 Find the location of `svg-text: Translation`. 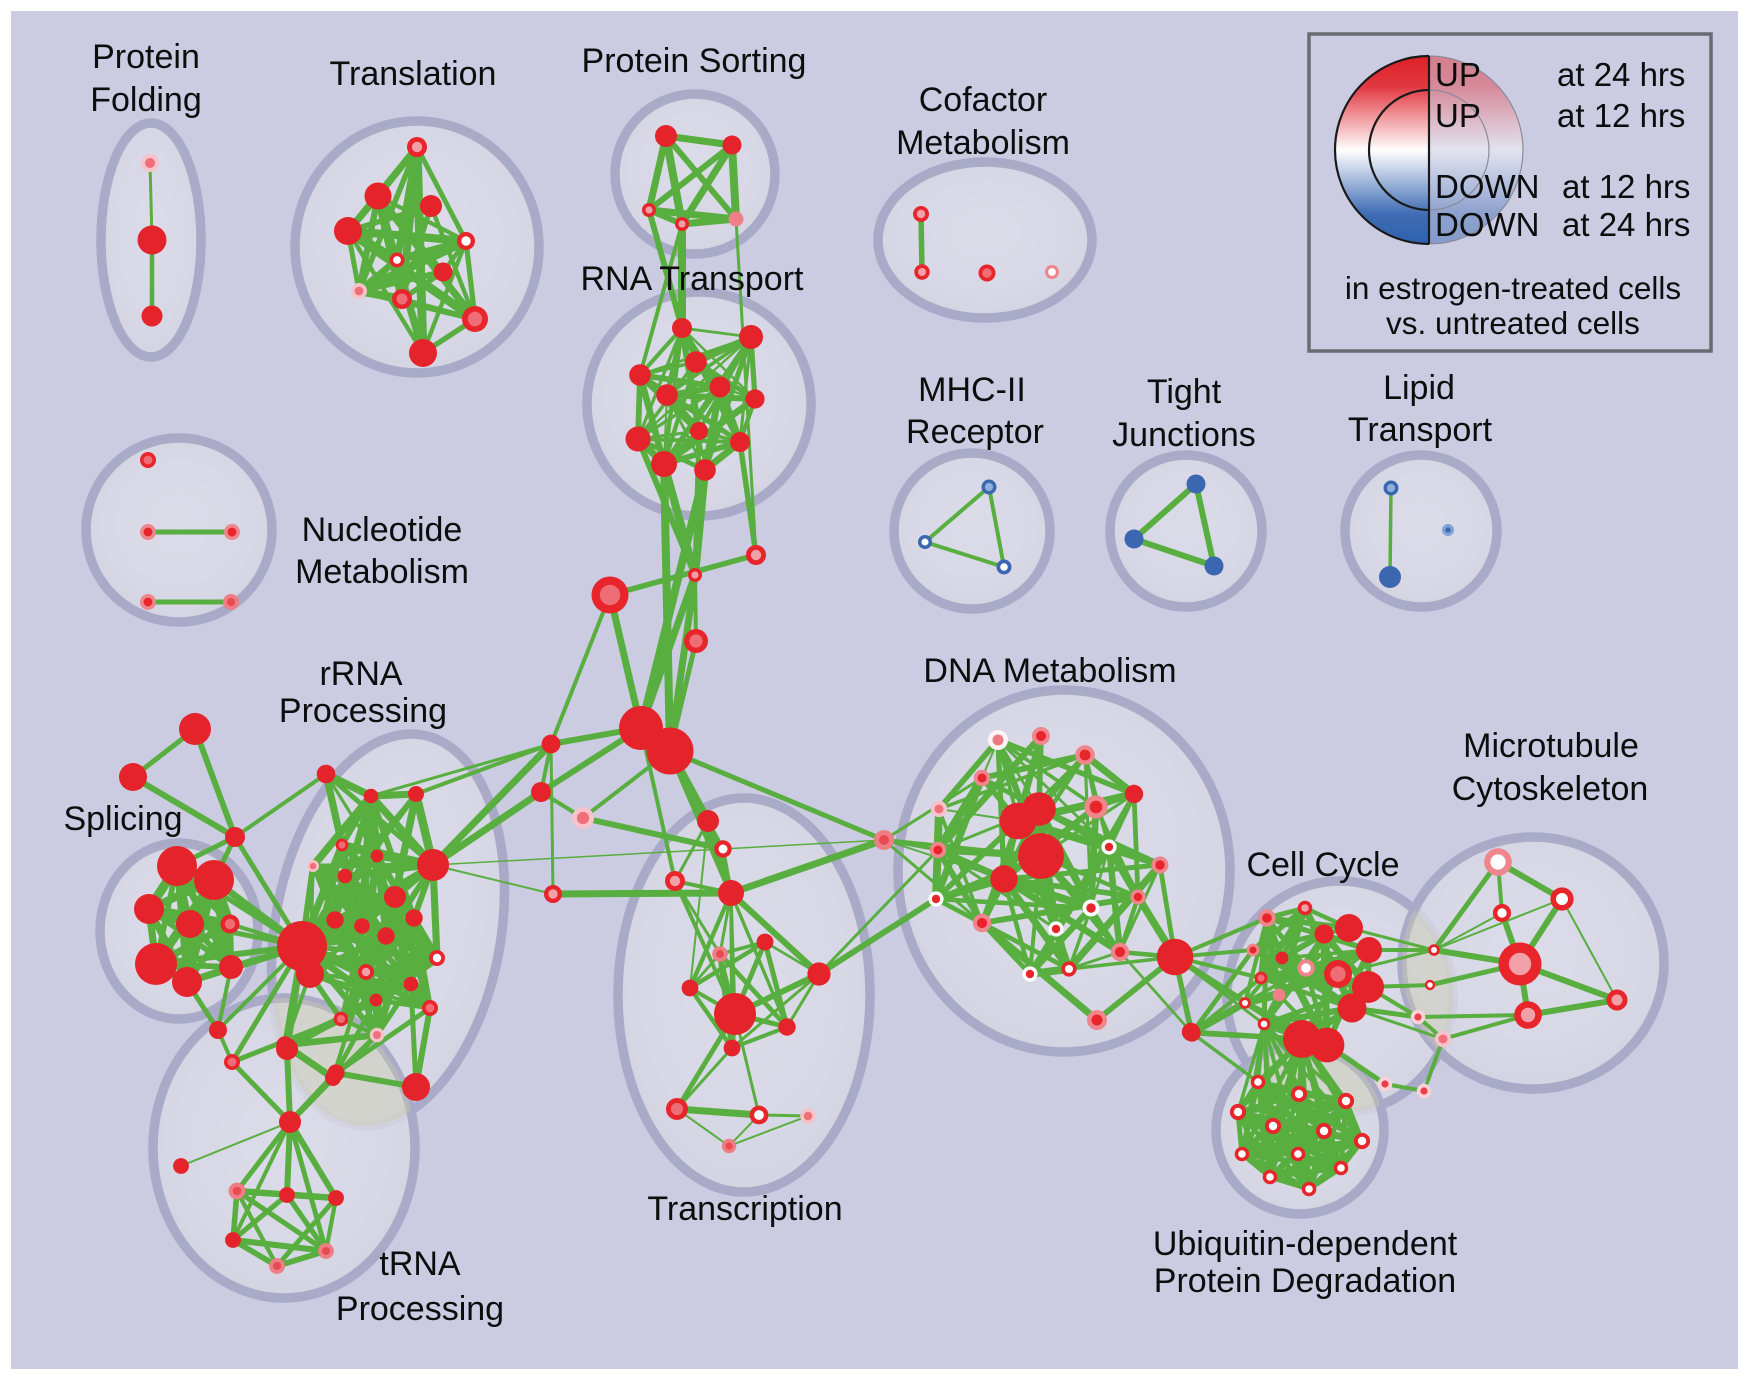

svg-text: Translation is located at coordinates (413, 74).